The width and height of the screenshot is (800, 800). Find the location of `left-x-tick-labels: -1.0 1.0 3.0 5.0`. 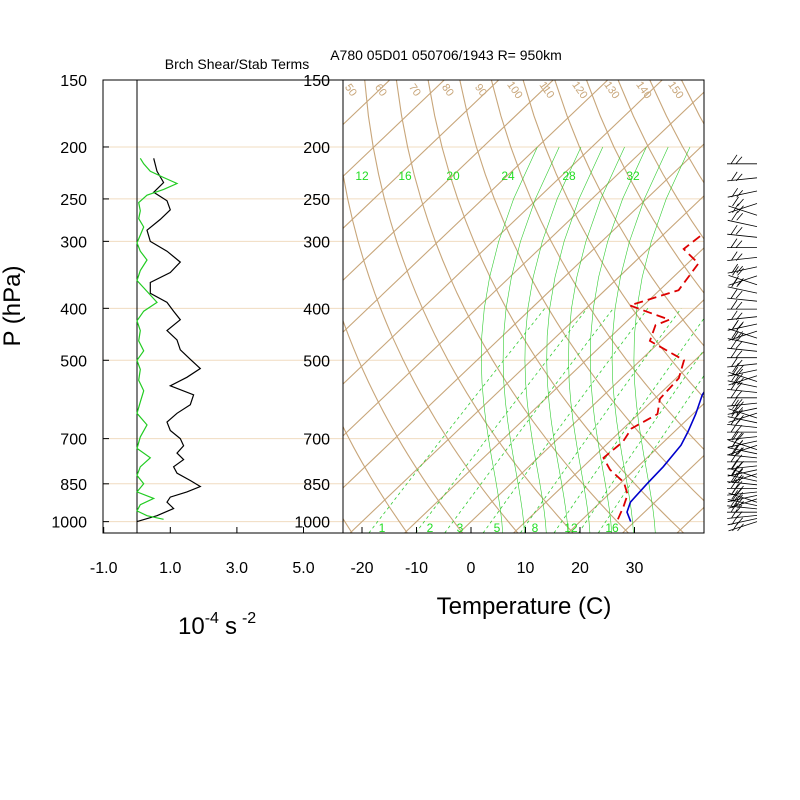

left-x-tick-labels: -1.0 1.0 3.0 5.0 is located at coordinates (202, 552).